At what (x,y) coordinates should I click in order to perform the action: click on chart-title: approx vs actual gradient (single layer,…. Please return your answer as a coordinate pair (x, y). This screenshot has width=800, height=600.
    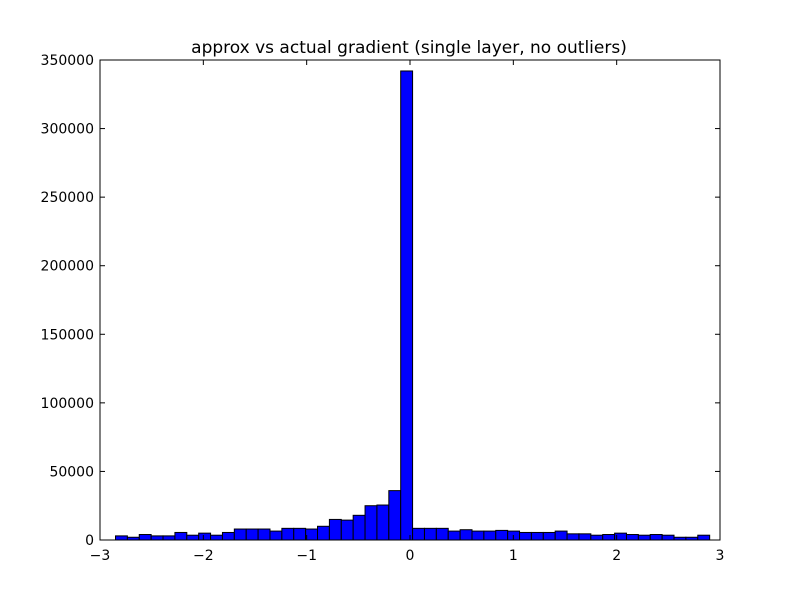
    Looking at the image, I should click on (409, 48).